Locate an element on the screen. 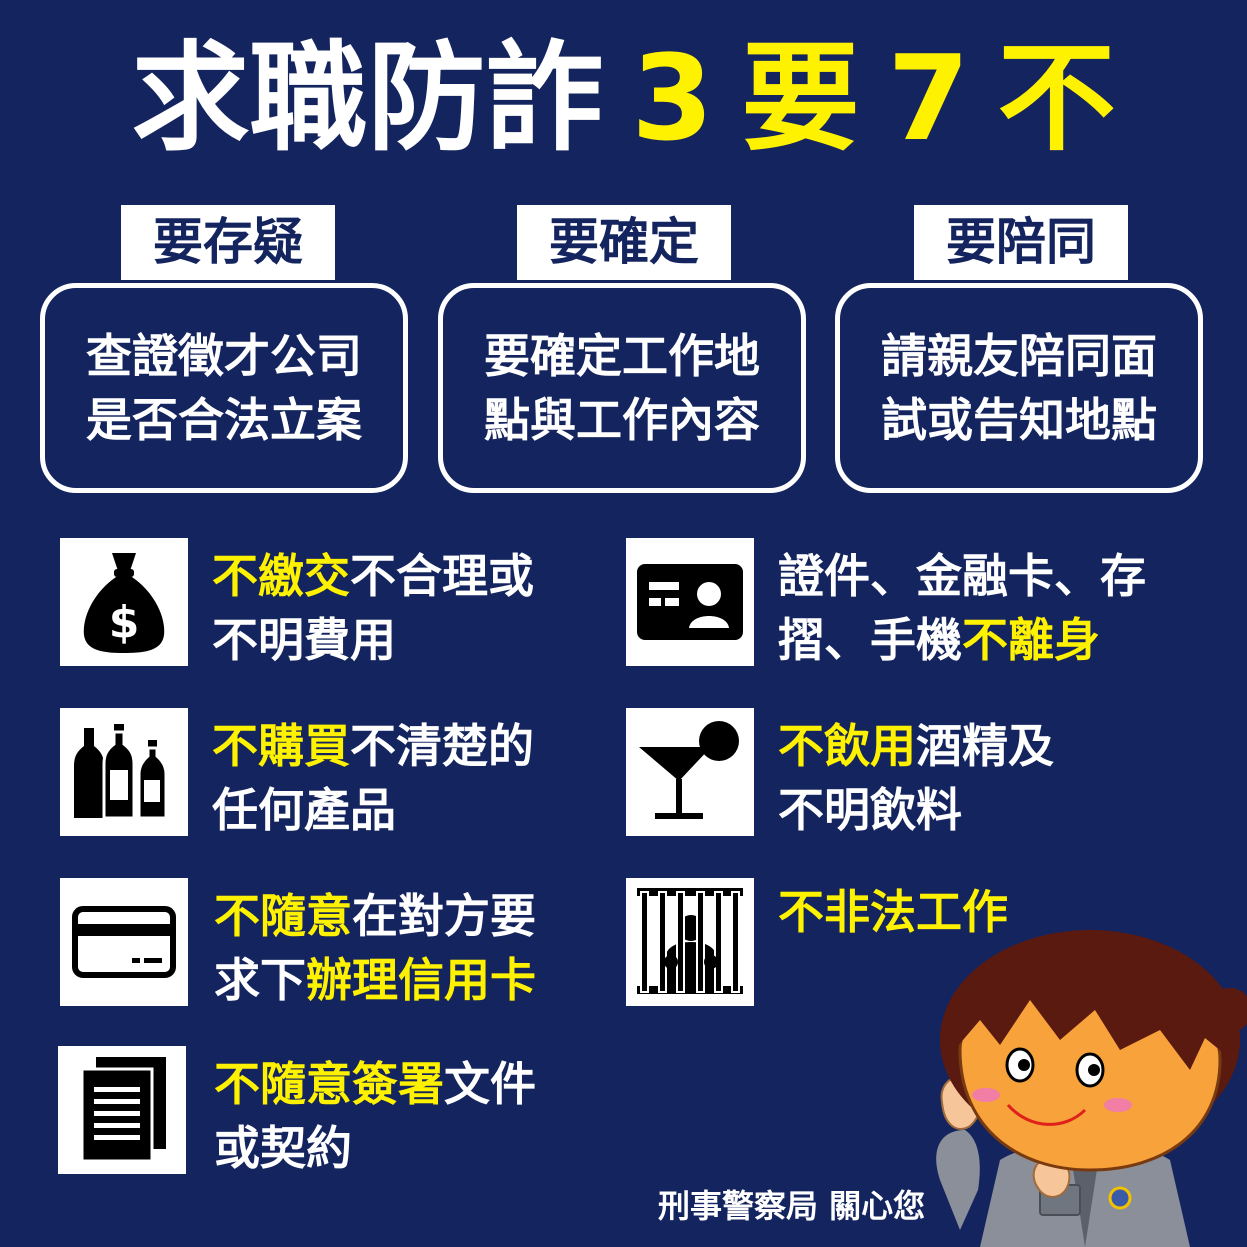  jail-icon-box is located at coordinates (690, 942).